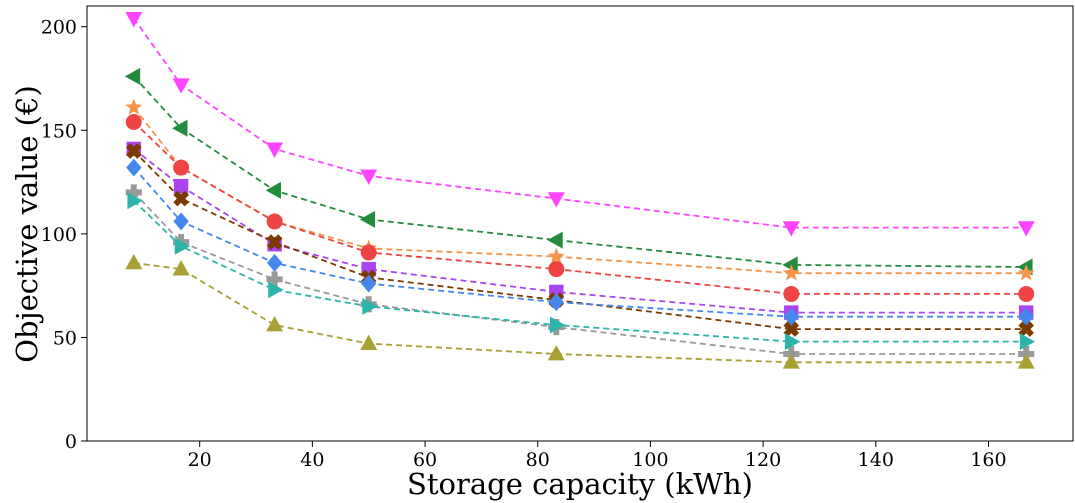 This screenshot has height=503, width=1075. Describe the element at coordinates (876, 460) in the screenshot. I see `x-tick-label: 140` at that location.